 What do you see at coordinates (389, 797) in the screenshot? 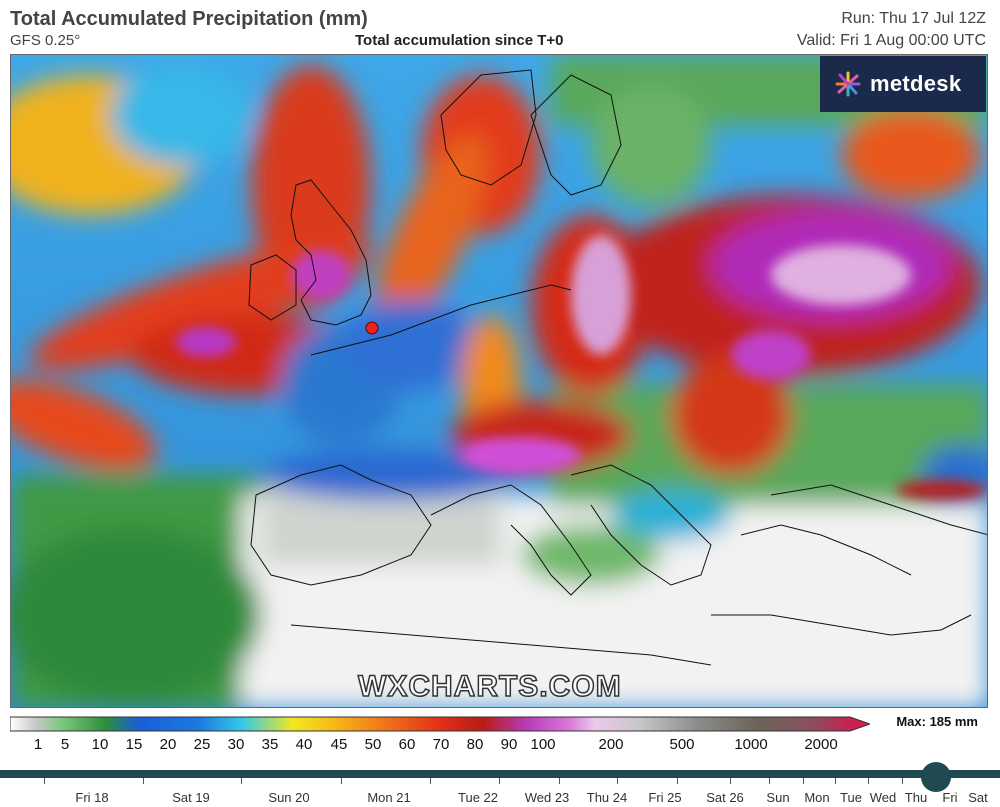
I see `timeline-day-label: Mon 21` at bounding box center [389, 797].